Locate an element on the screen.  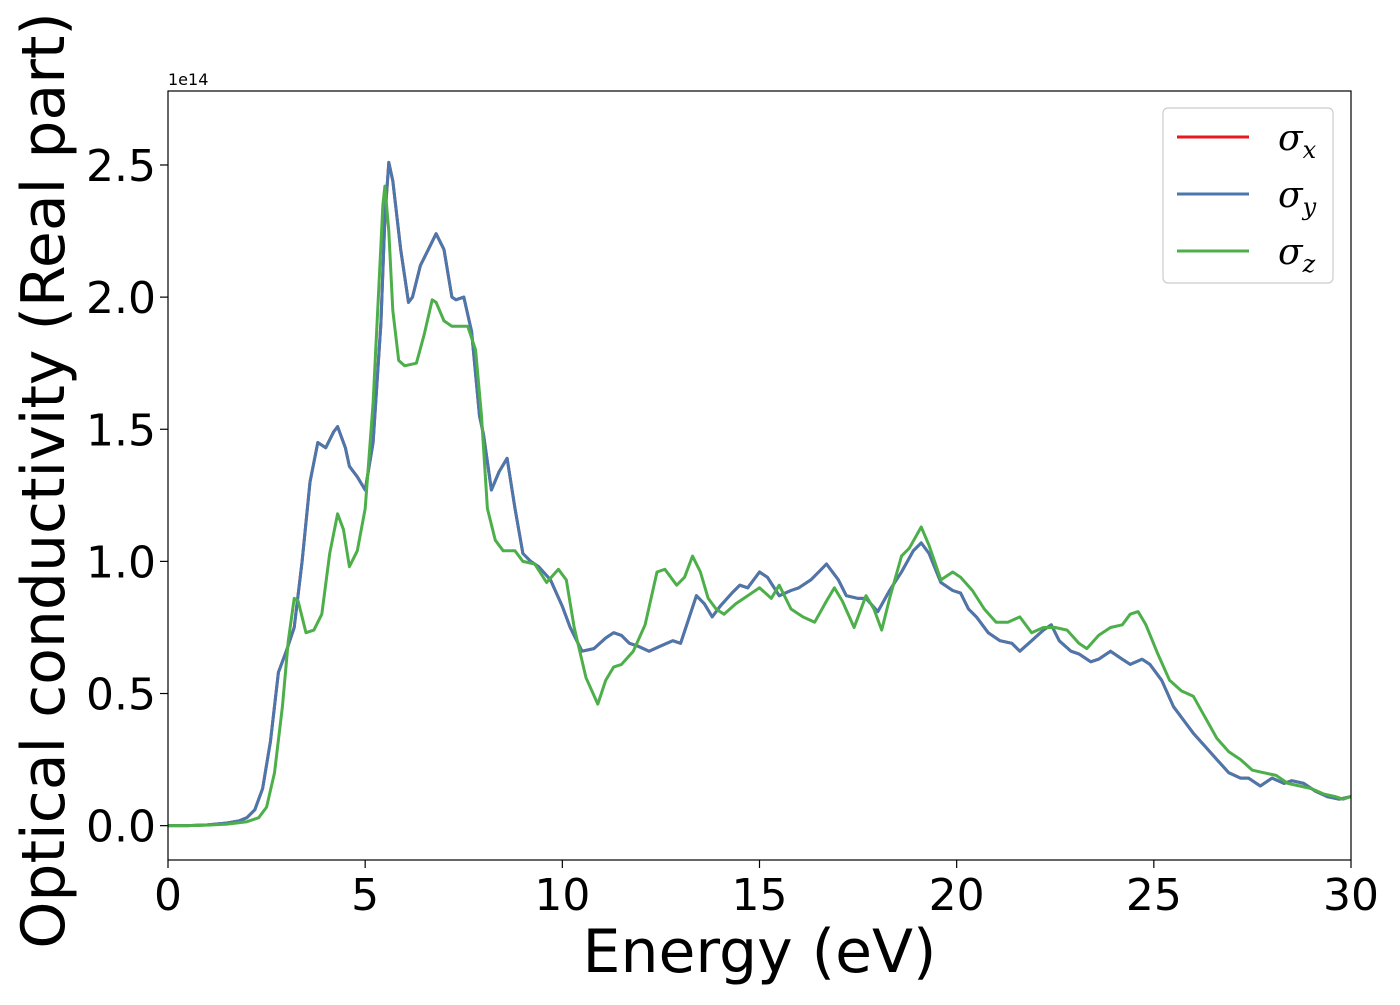
y-tick-label: 2.0 is located at coordinates (121, 298).